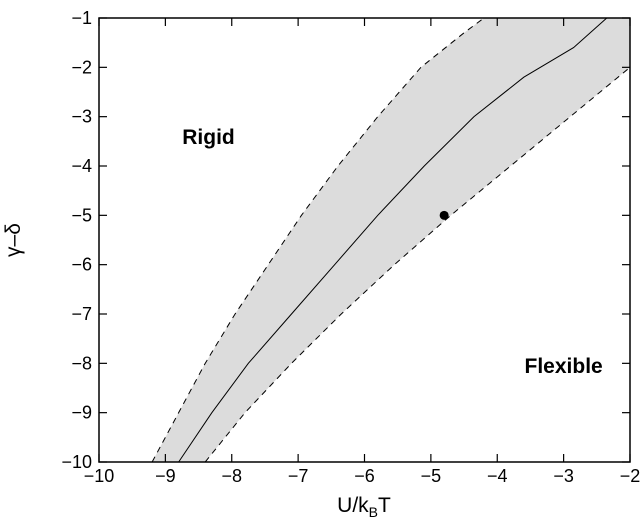 The image size is (642, 521). I want to click on marker-point, so click(444, 215).